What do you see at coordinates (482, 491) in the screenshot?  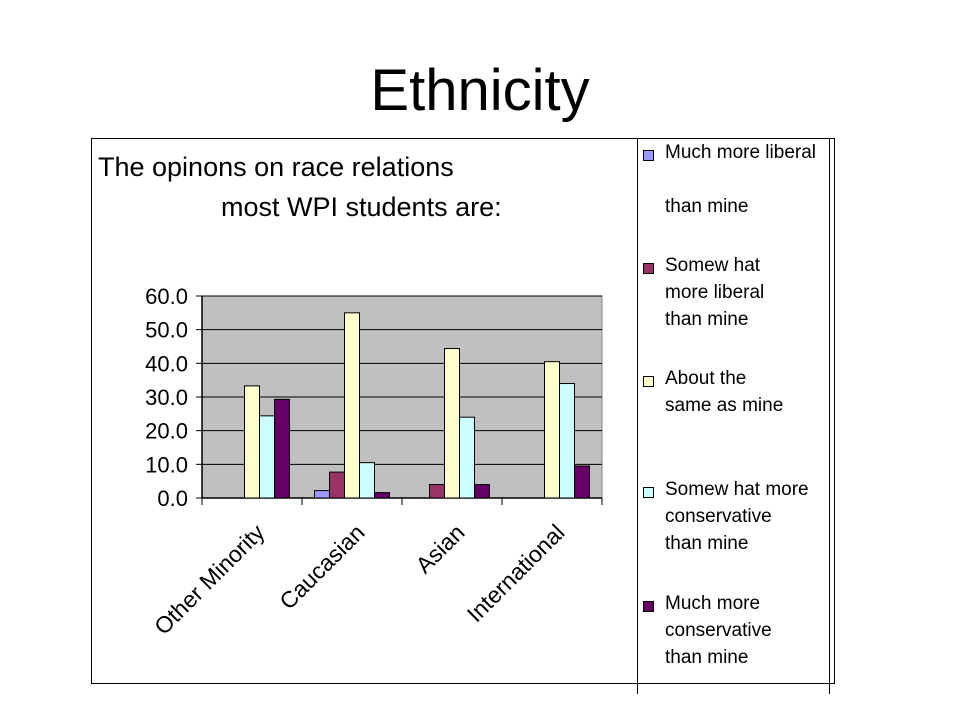 I see `bar-asian-much-more-conservative-than-mine` at bounding box center [482, 491].